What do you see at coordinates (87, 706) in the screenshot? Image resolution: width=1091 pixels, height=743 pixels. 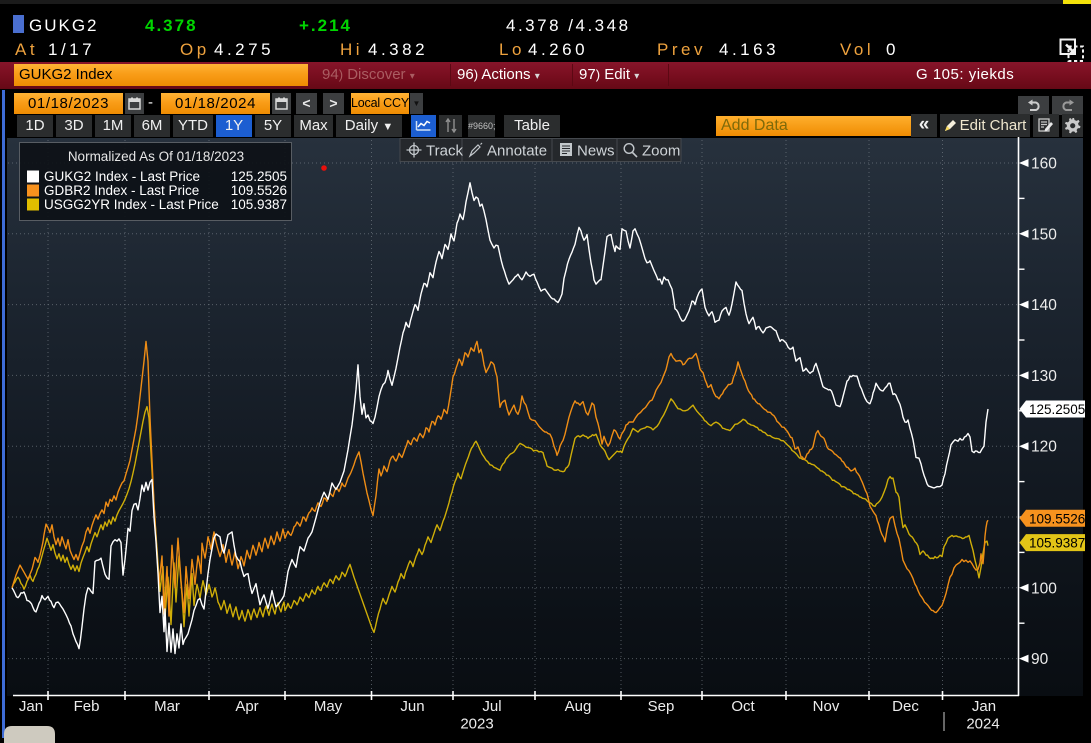 I see `svg-text: Feb` at bounding box center [87, 706].